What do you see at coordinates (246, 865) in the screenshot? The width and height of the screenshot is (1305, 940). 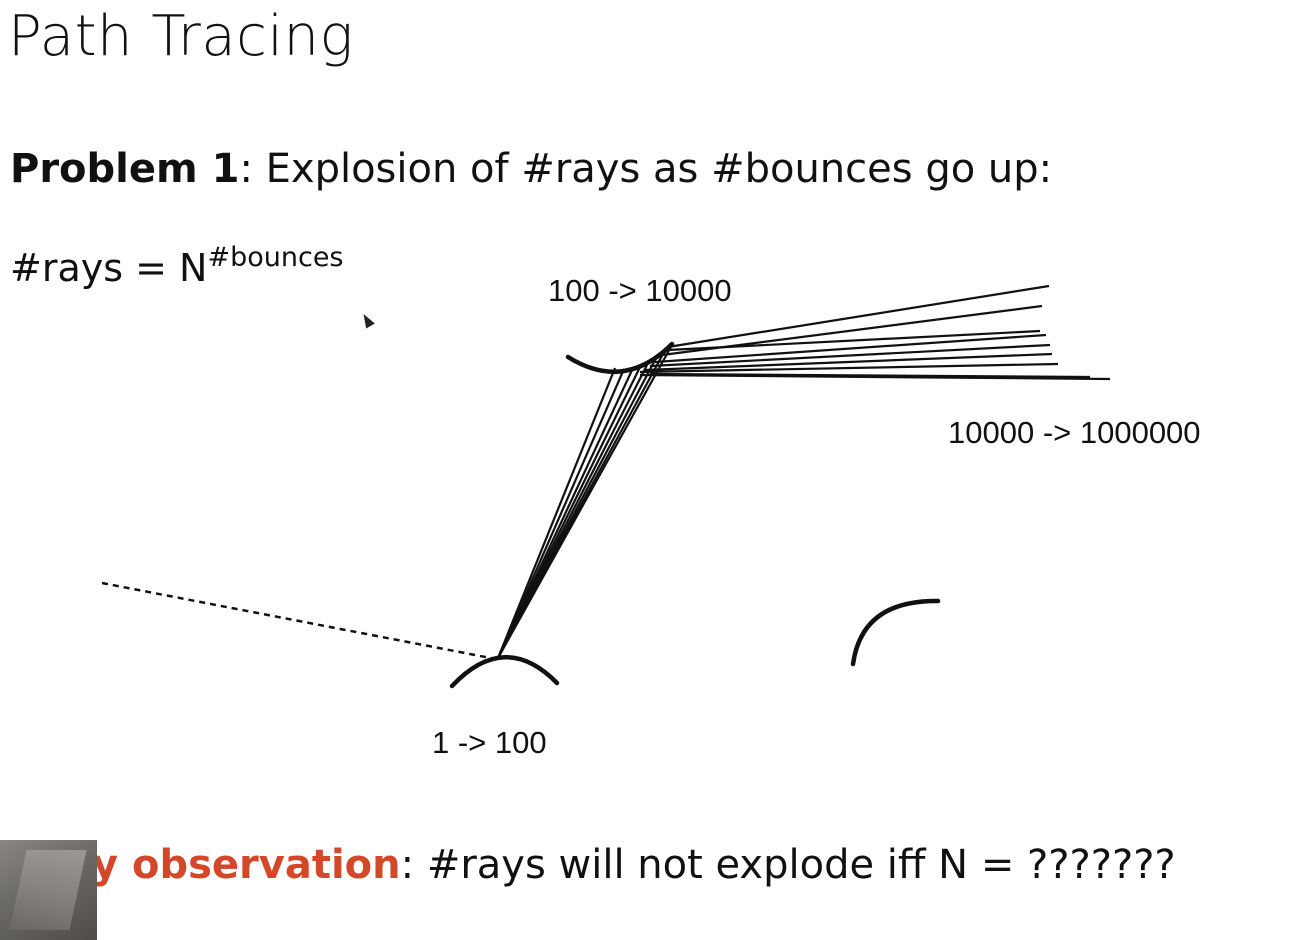 I see `observation-keyword: y observation` at bounding box center [246, 865].